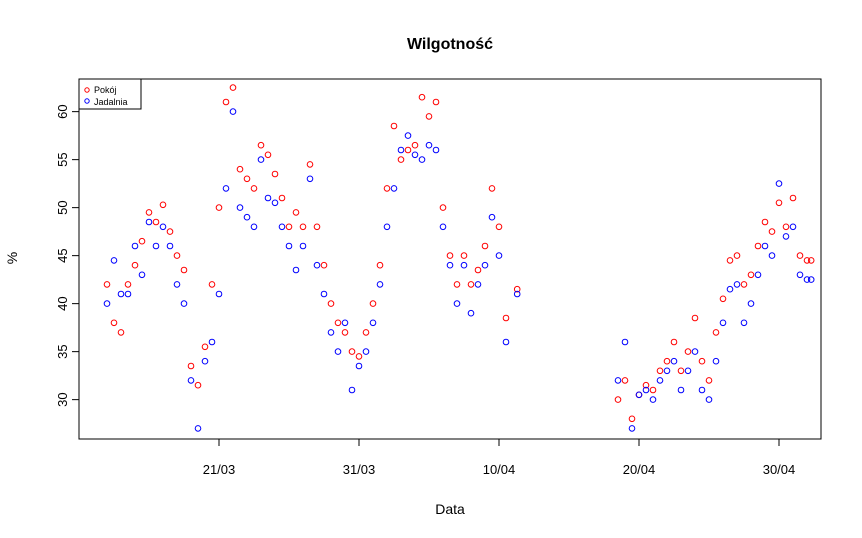 The height and width of the screenshot is (538, 862). I want to click on y-tick-label-60: 60, so click(62, 111).